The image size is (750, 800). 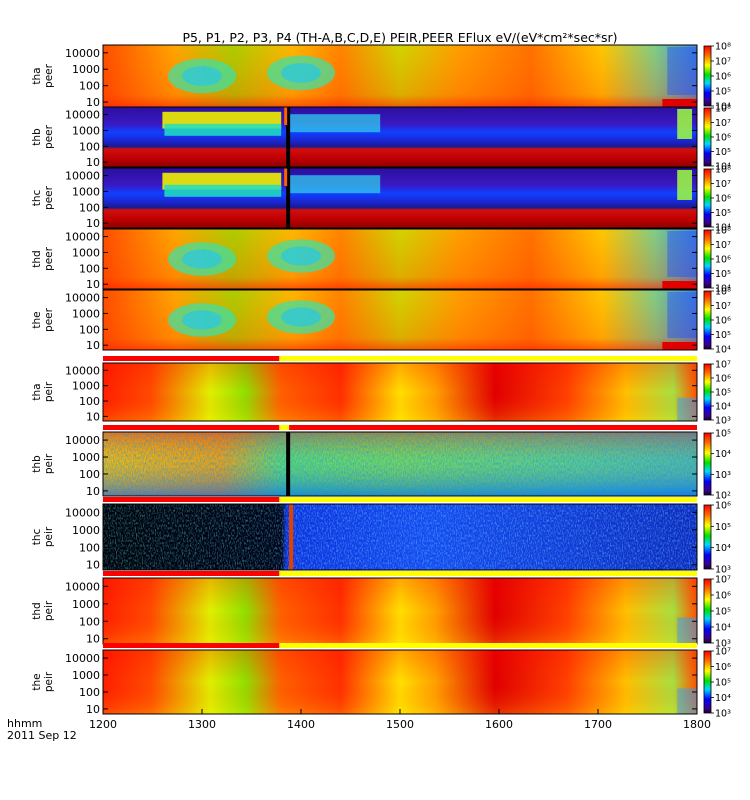 I want to click on panel-the-peer: 10 100 1000 10000 thepeer 10⁴ 10⁵ 10⁶ 10⁷ 10⁸, so click(x=381, y=321).